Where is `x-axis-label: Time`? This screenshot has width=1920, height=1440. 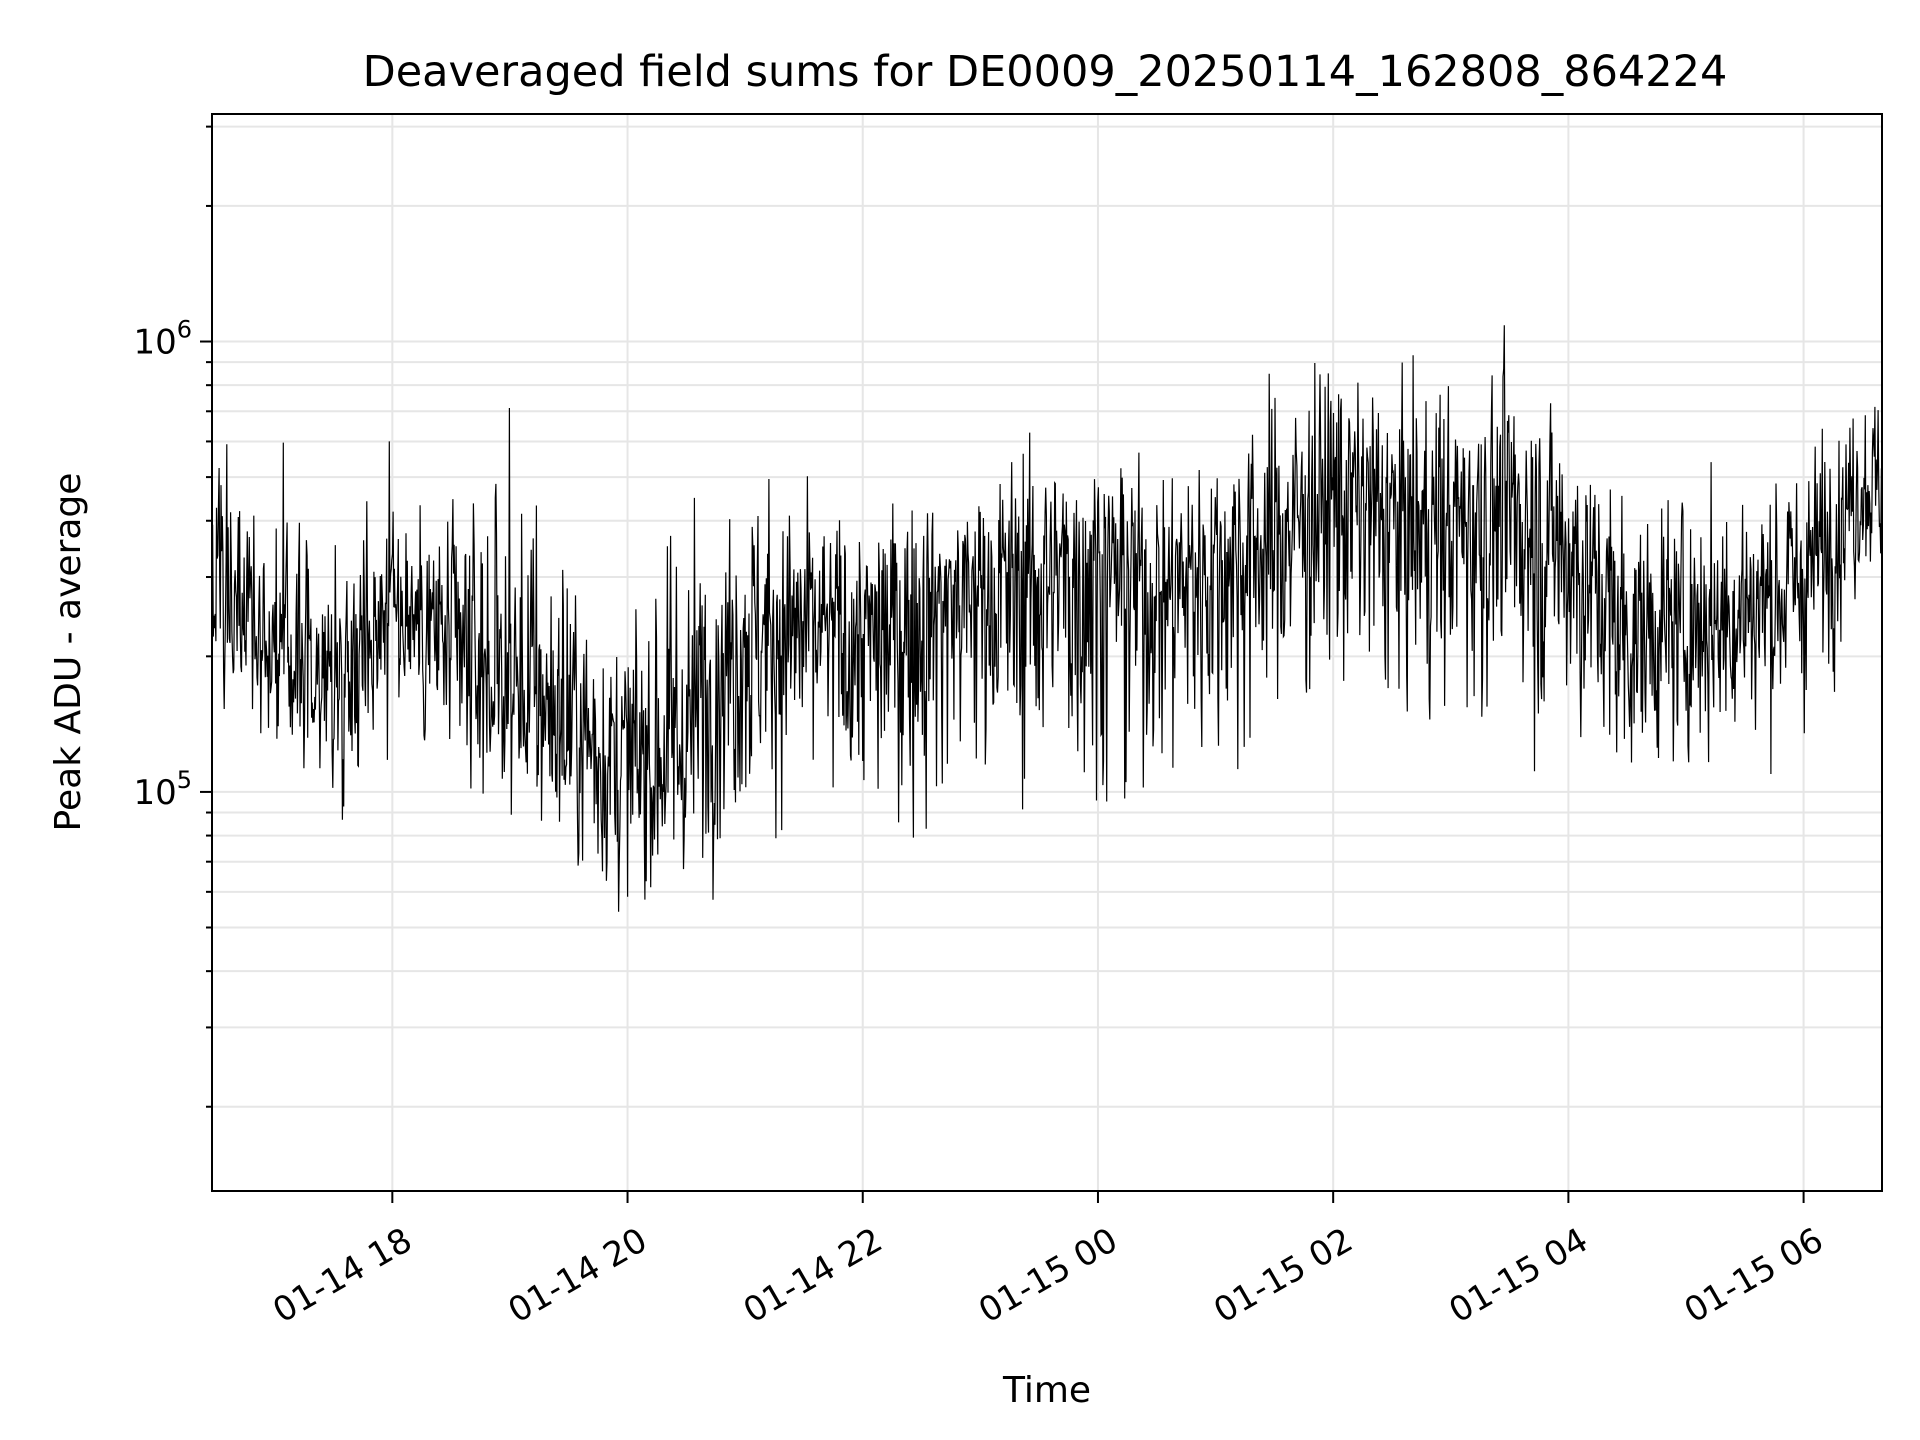 x-axis-label: Time is located at coordinates (1046, 1390).